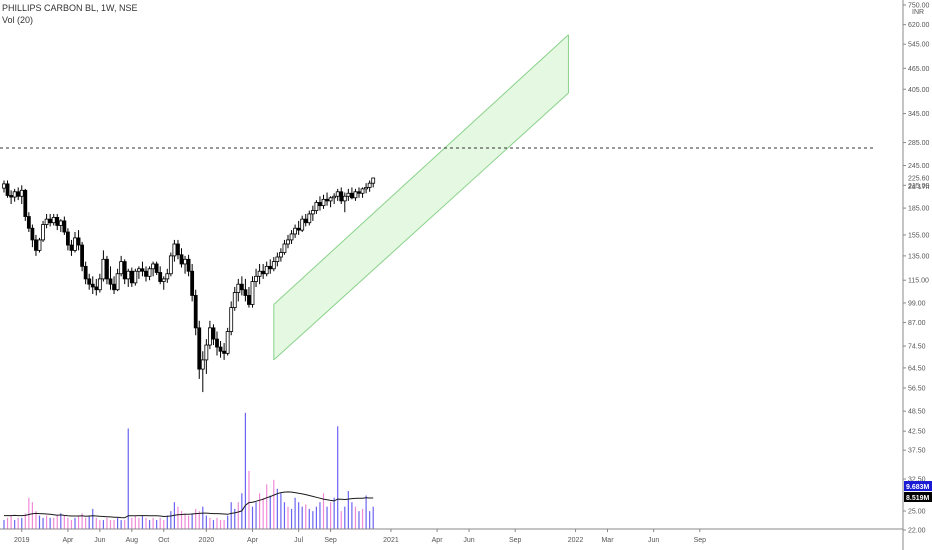  What do you see at coordinates (18, 20) in the screenshot?
I see `volume-label: Vol (20)` at bounding box center [18, 20].